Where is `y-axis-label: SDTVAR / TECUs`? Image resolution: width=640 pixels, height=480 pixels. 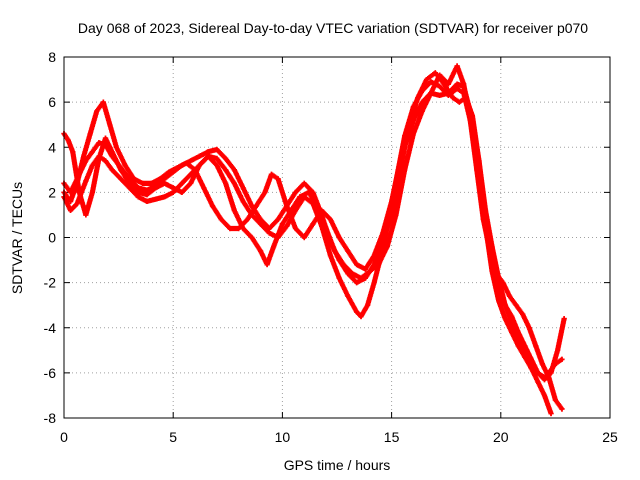 y-axis-label: SDTVAR / TECUs is located at coordinates (17, 238).